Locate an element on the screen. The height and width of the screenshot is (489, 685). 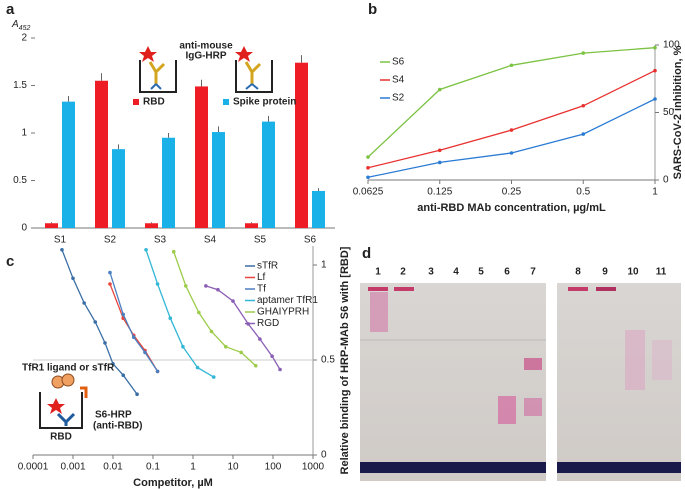
annotation: RBD is located at coordinates (61, 437).